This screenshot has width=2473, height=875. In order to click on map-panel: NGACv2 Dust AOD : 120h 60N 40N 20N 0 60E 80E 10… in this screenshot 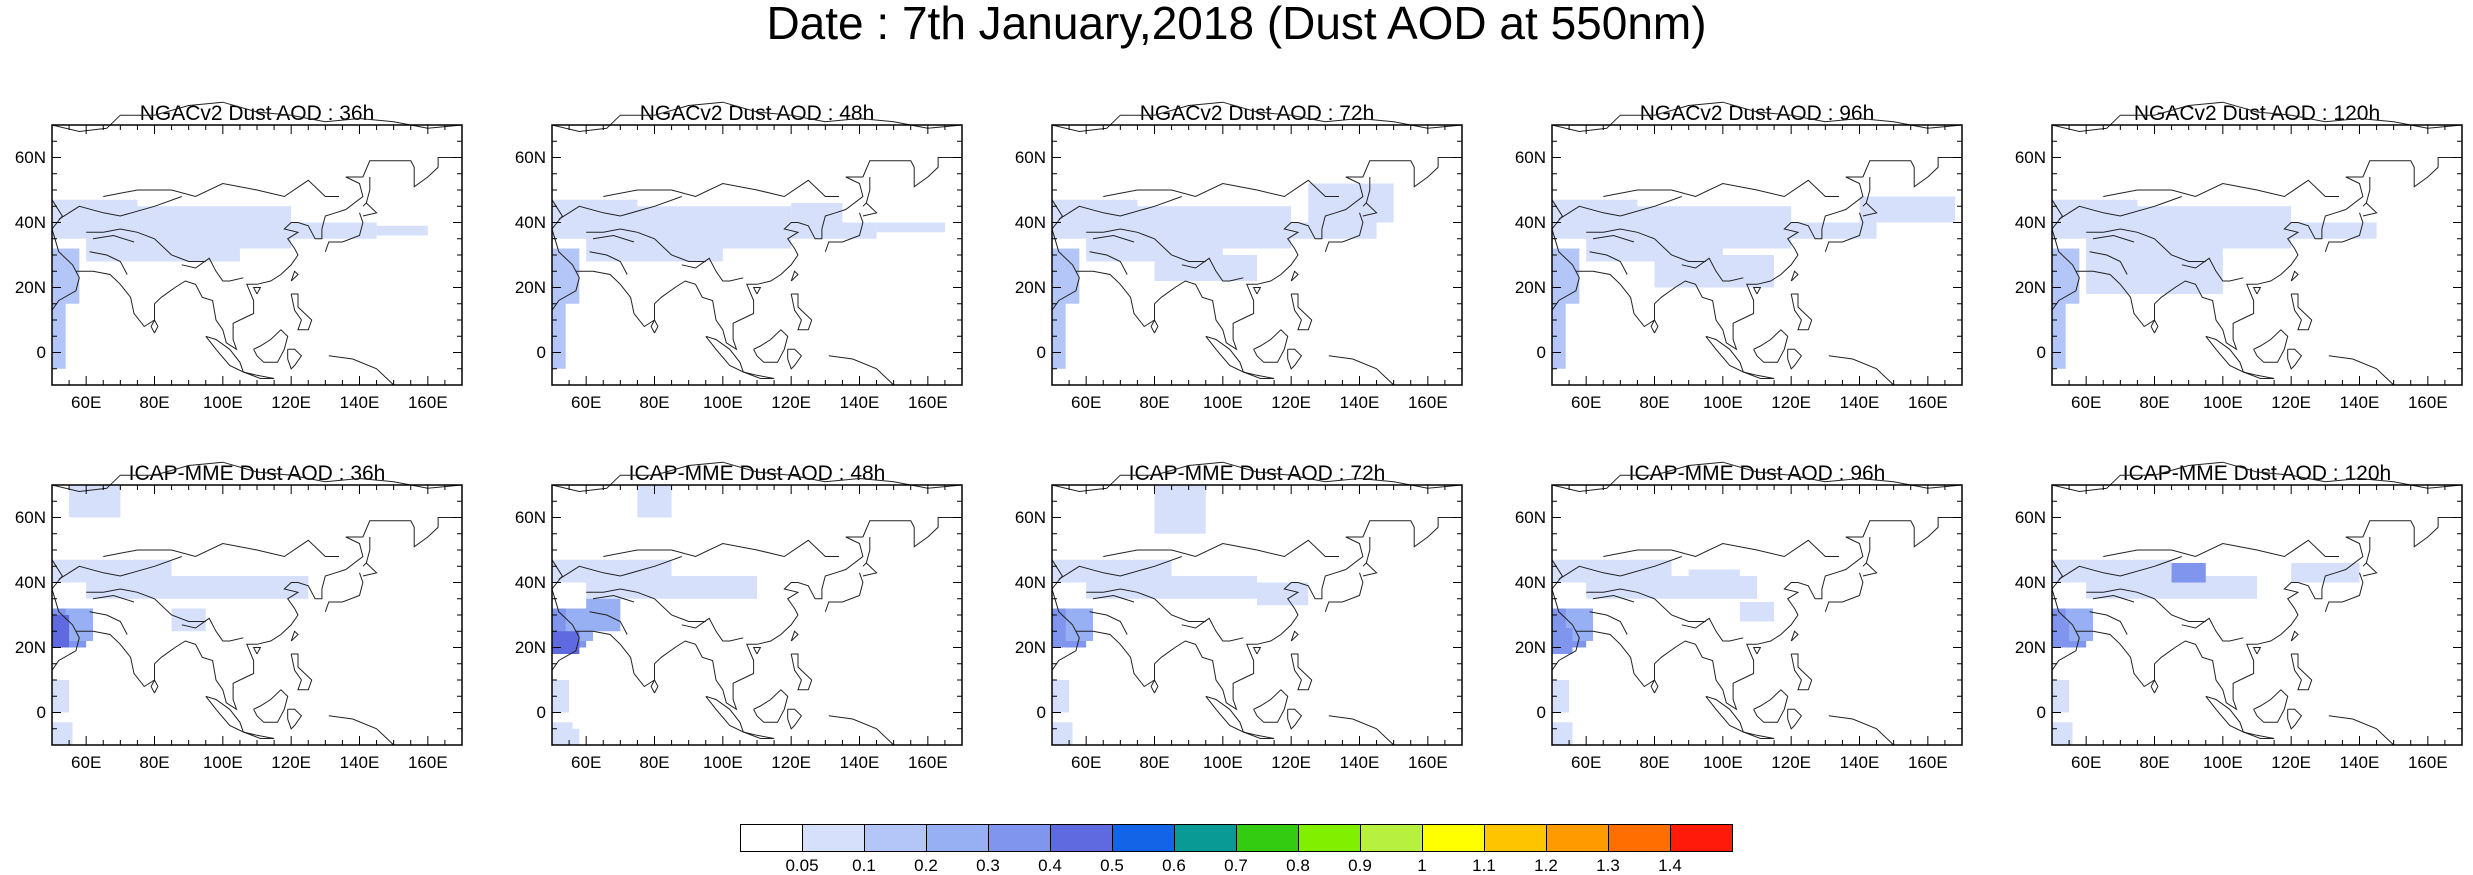, I will do `click(2239, 256)`.